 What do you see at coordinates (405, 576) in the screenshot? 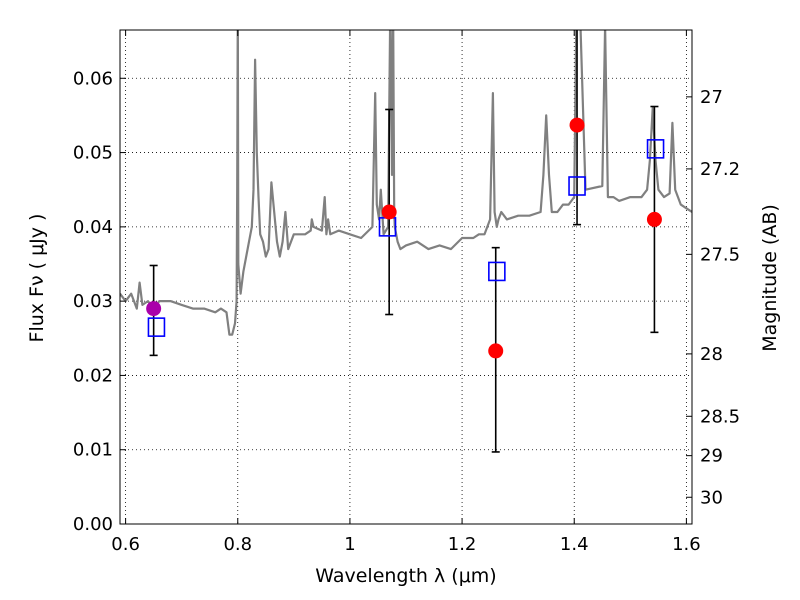
I see `x-axis-label: Wavelength λ (μm)` at bounding box center [405, 576].